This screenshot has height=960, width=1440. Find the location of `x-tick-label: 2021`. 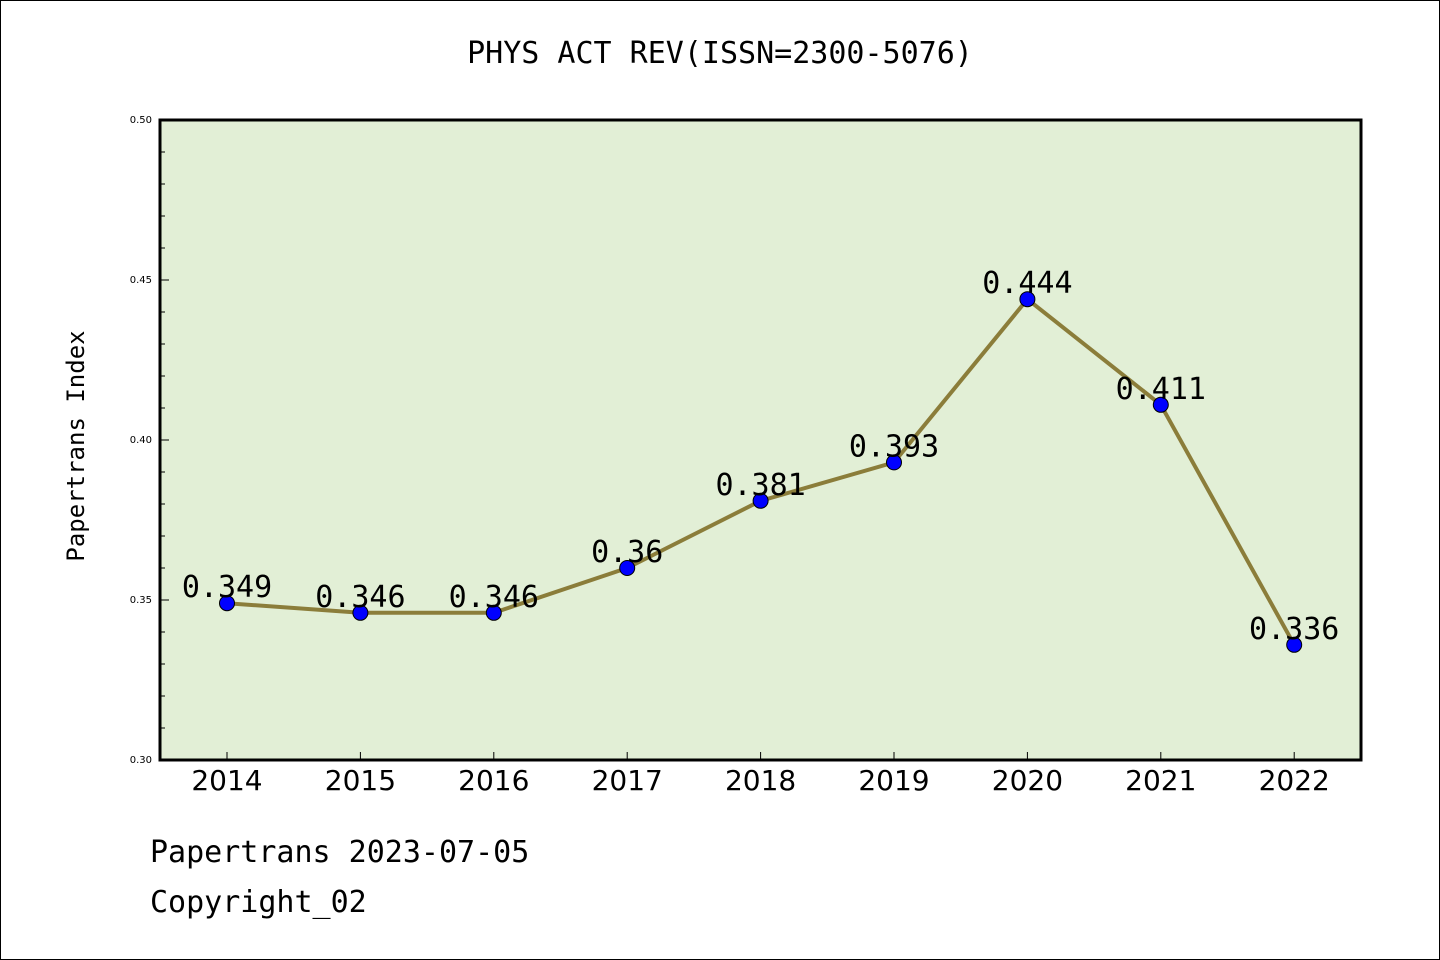

x-tick-label: 2021 is located at coordinates (1160, 780).